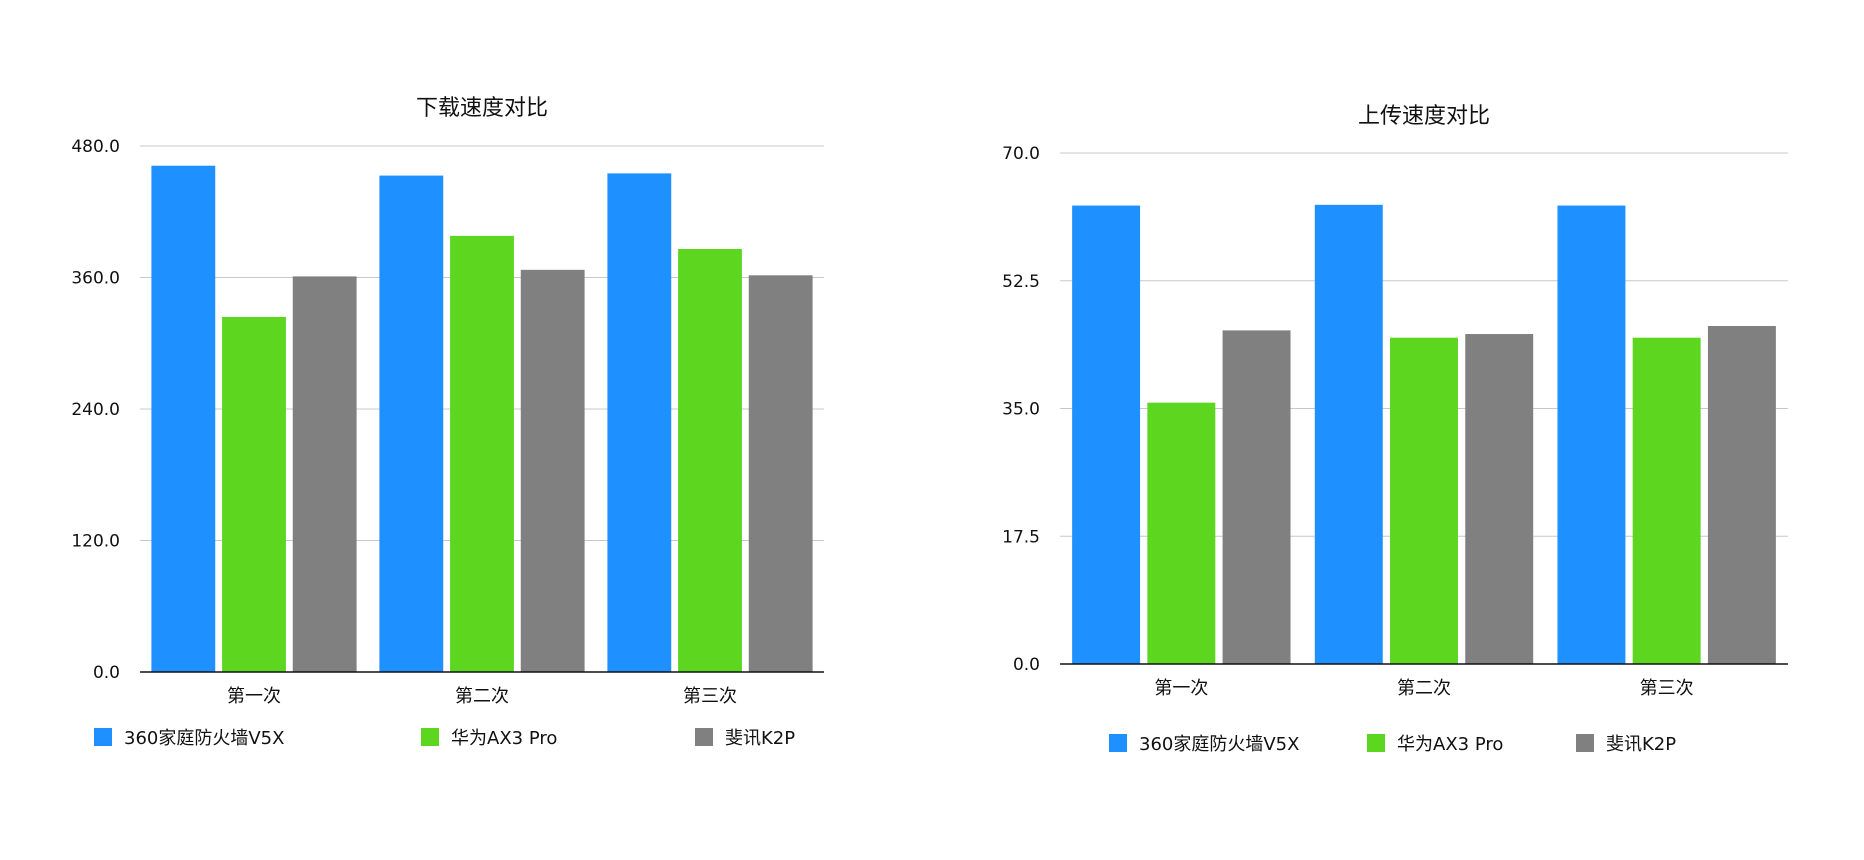 This screenshot has height=860, width=1864. Describe the element at coordinates (95, 147) in the screenshot. I see `y-tick-label: 480.0` at that location.